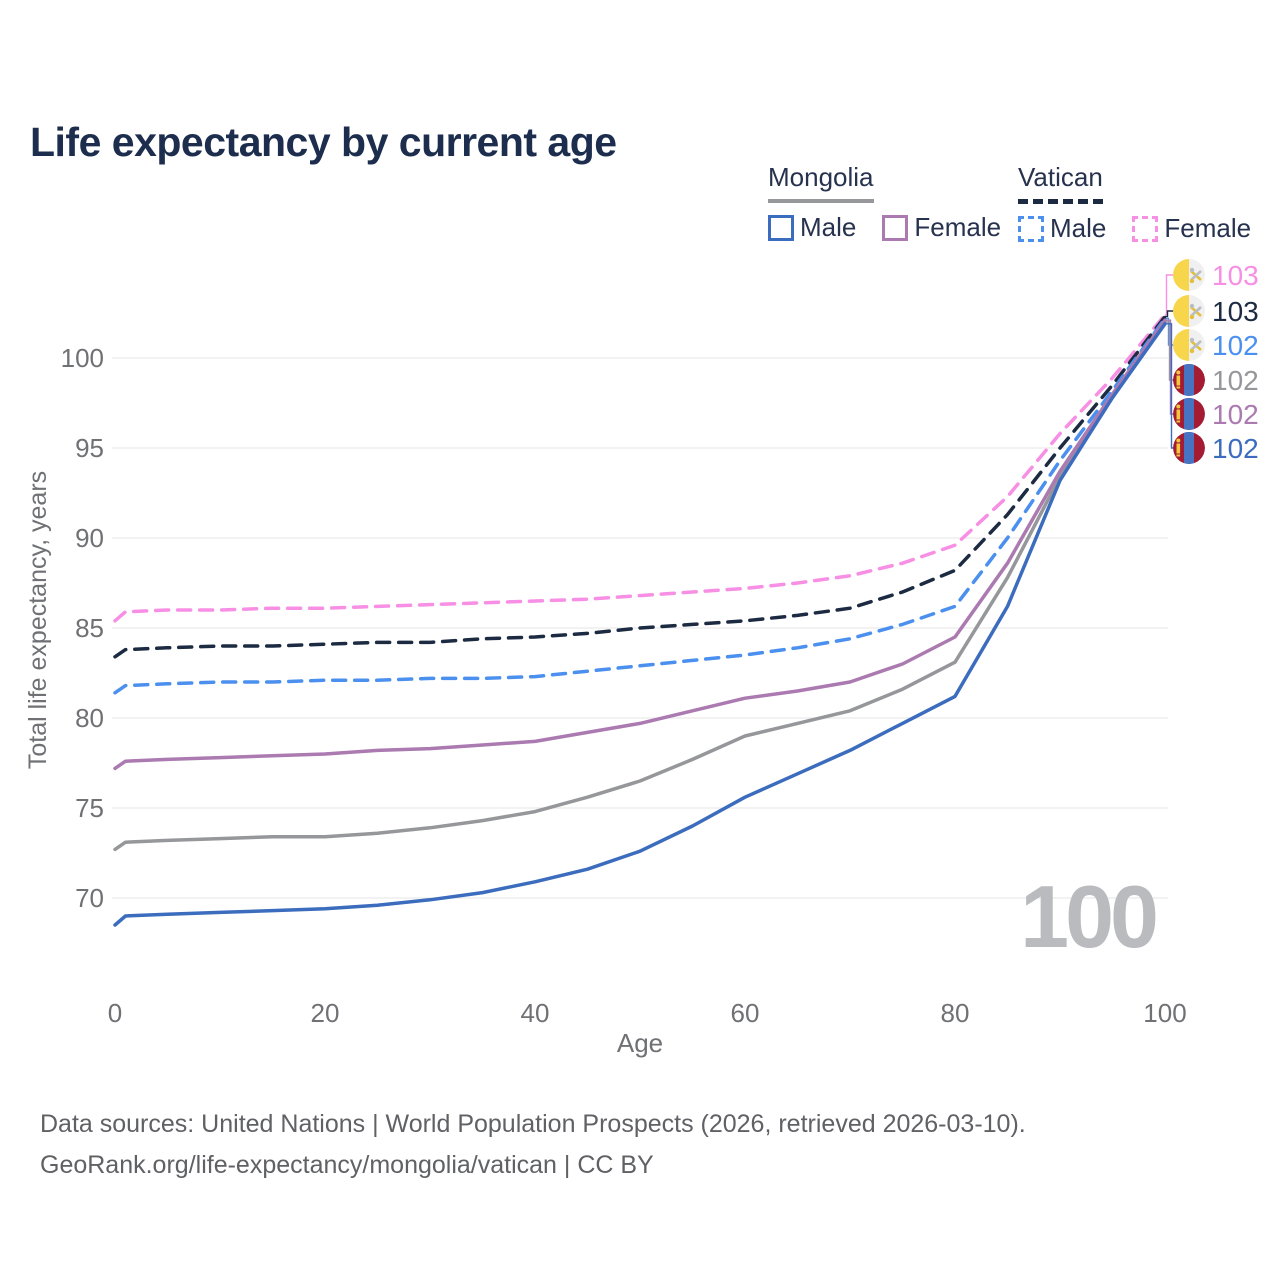 This screenshot has height=1280, width=1280. What do you see at coordinates (781, 227) in the screenshot?
I see `mongolia-male-swatch-icon` at bounding box center [781, 227].